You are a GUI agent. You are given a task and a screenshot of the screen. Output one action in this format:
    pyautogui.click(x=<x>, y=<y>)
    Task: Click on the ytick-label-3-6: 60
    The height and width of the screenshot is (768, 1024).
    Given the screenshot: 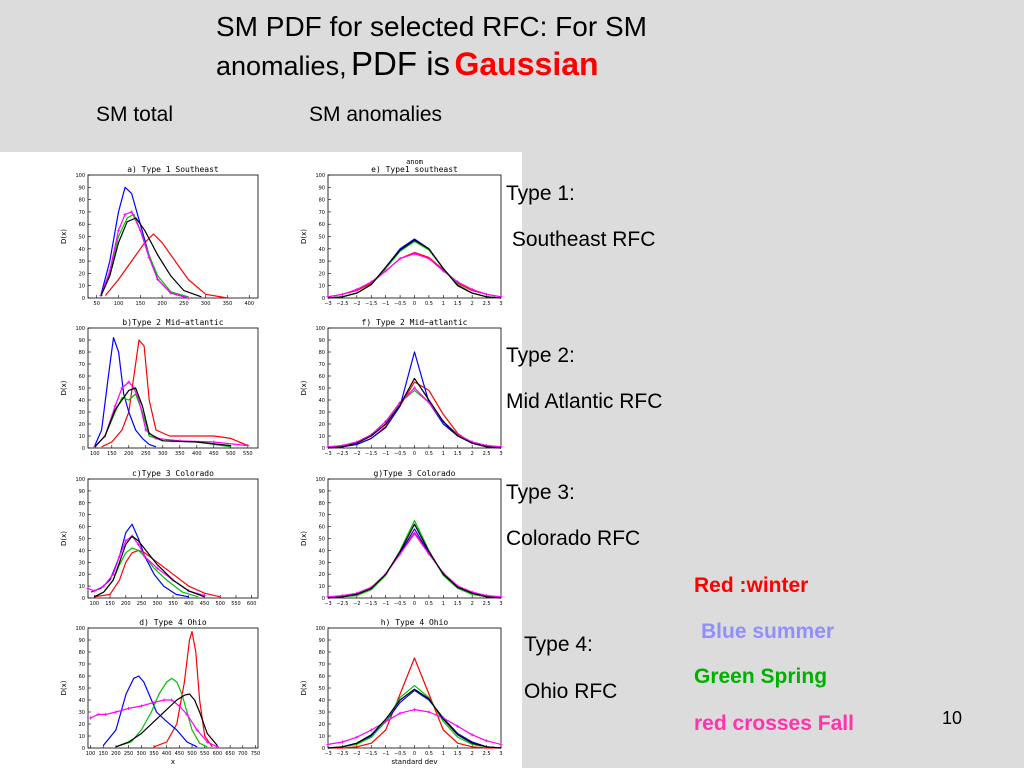 What is the action you would take?
    pyautogui.click(x=322, y=377)
    